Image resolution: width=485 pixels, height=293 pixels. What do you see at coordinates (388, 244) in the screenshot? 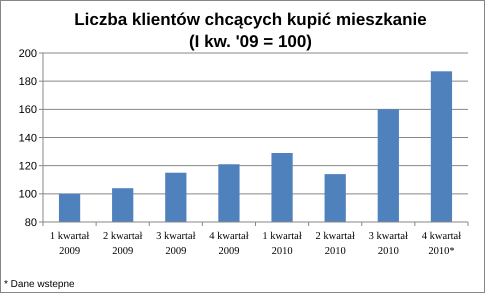
I see `x-tick-label: 3 kwartał 2010` at bounding box center [388, 244].